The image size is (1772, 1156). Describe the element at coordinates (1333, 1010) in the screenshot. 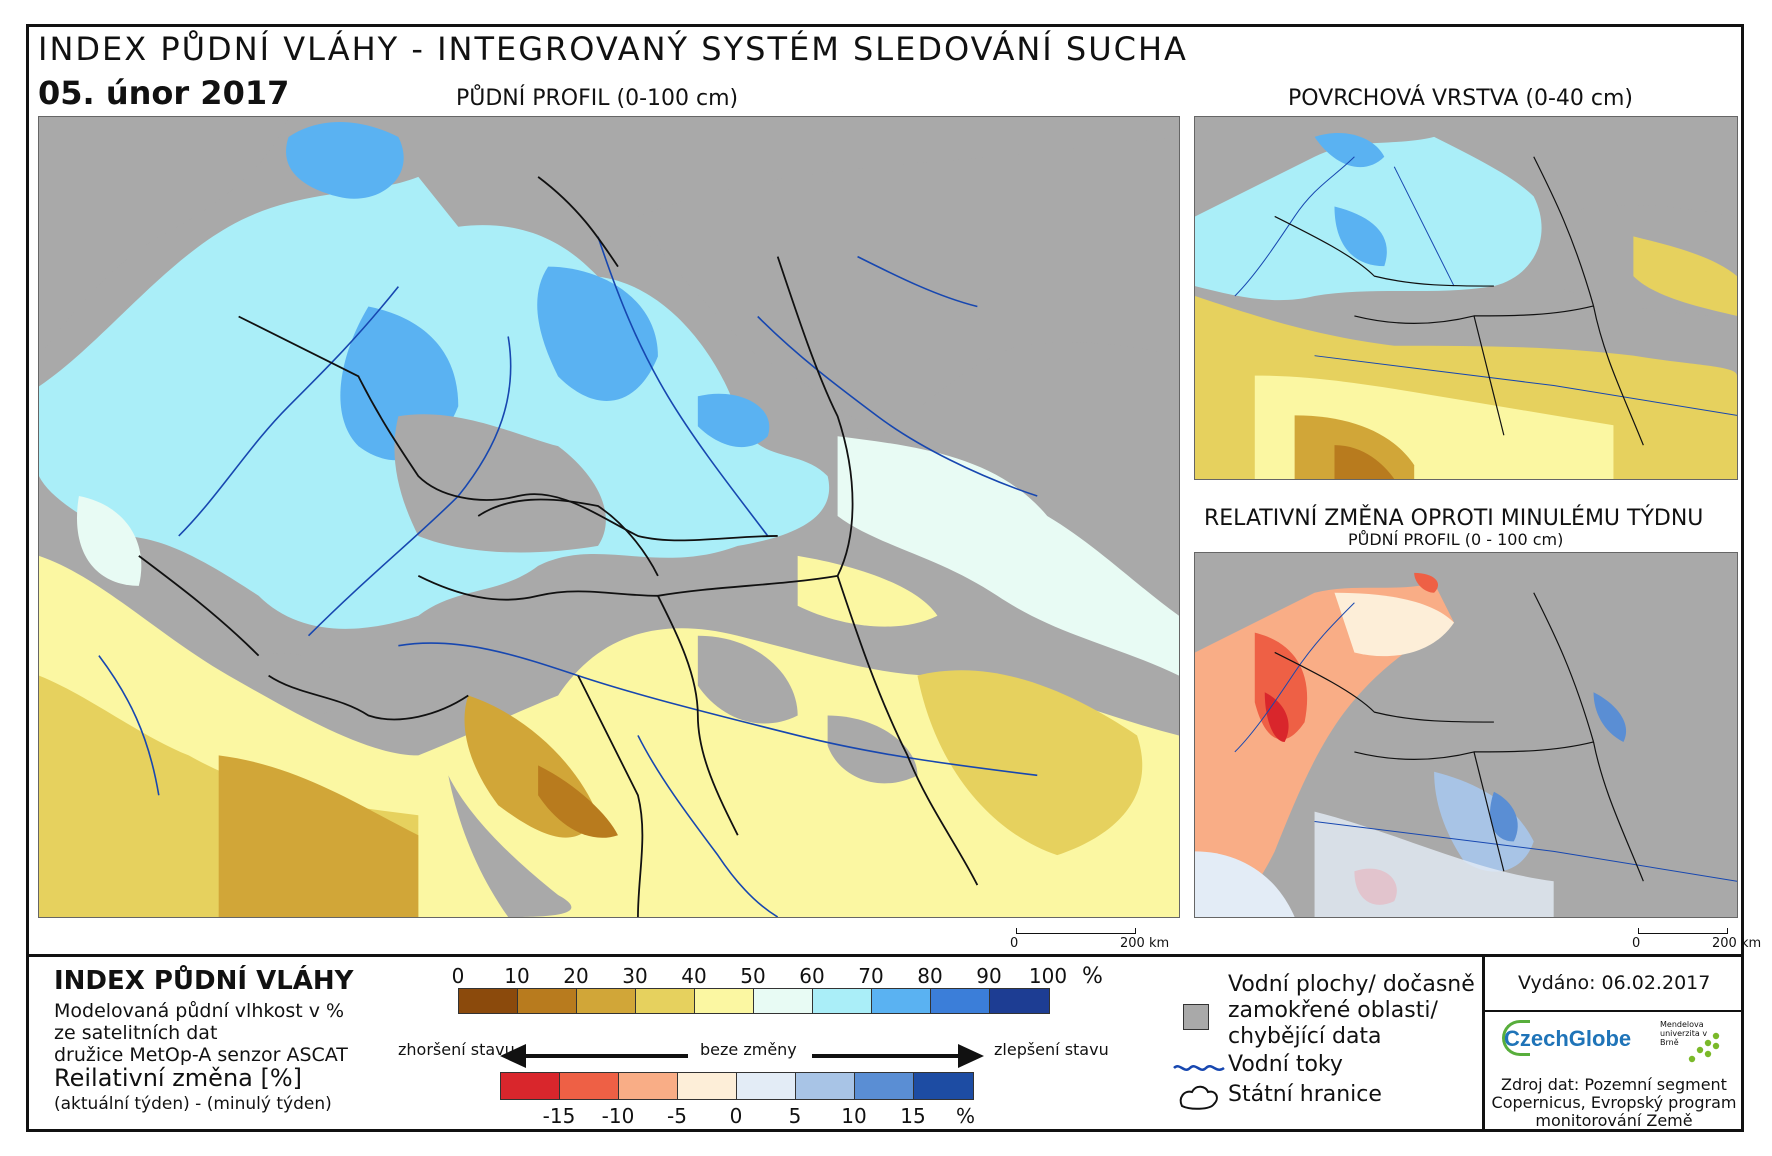

I see `gray-legend-line-2: zamokřené oblasti/` at that location.